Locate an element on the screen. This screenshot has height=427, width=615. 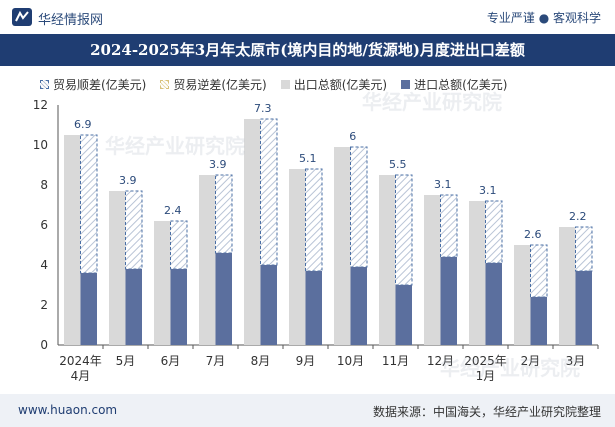
x-tick-label: 2024年 is located at coordinates (80, 361).